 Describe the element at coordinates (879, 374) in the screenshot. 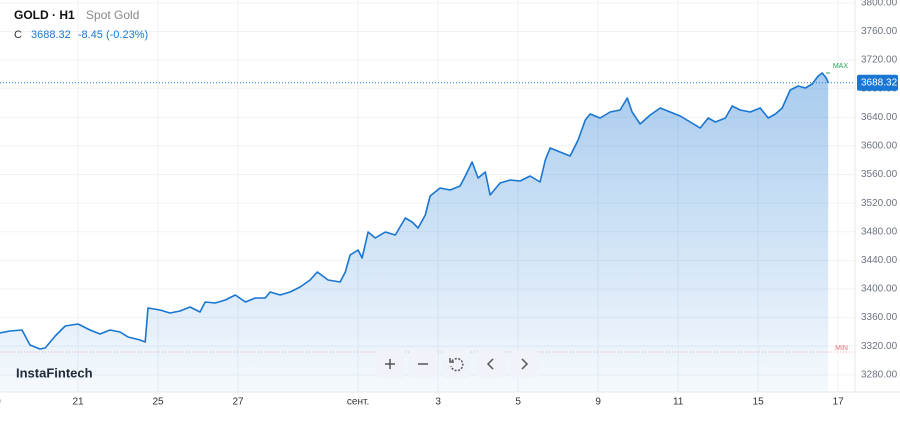

I see `y-tick-label: 3280.00` at that location.